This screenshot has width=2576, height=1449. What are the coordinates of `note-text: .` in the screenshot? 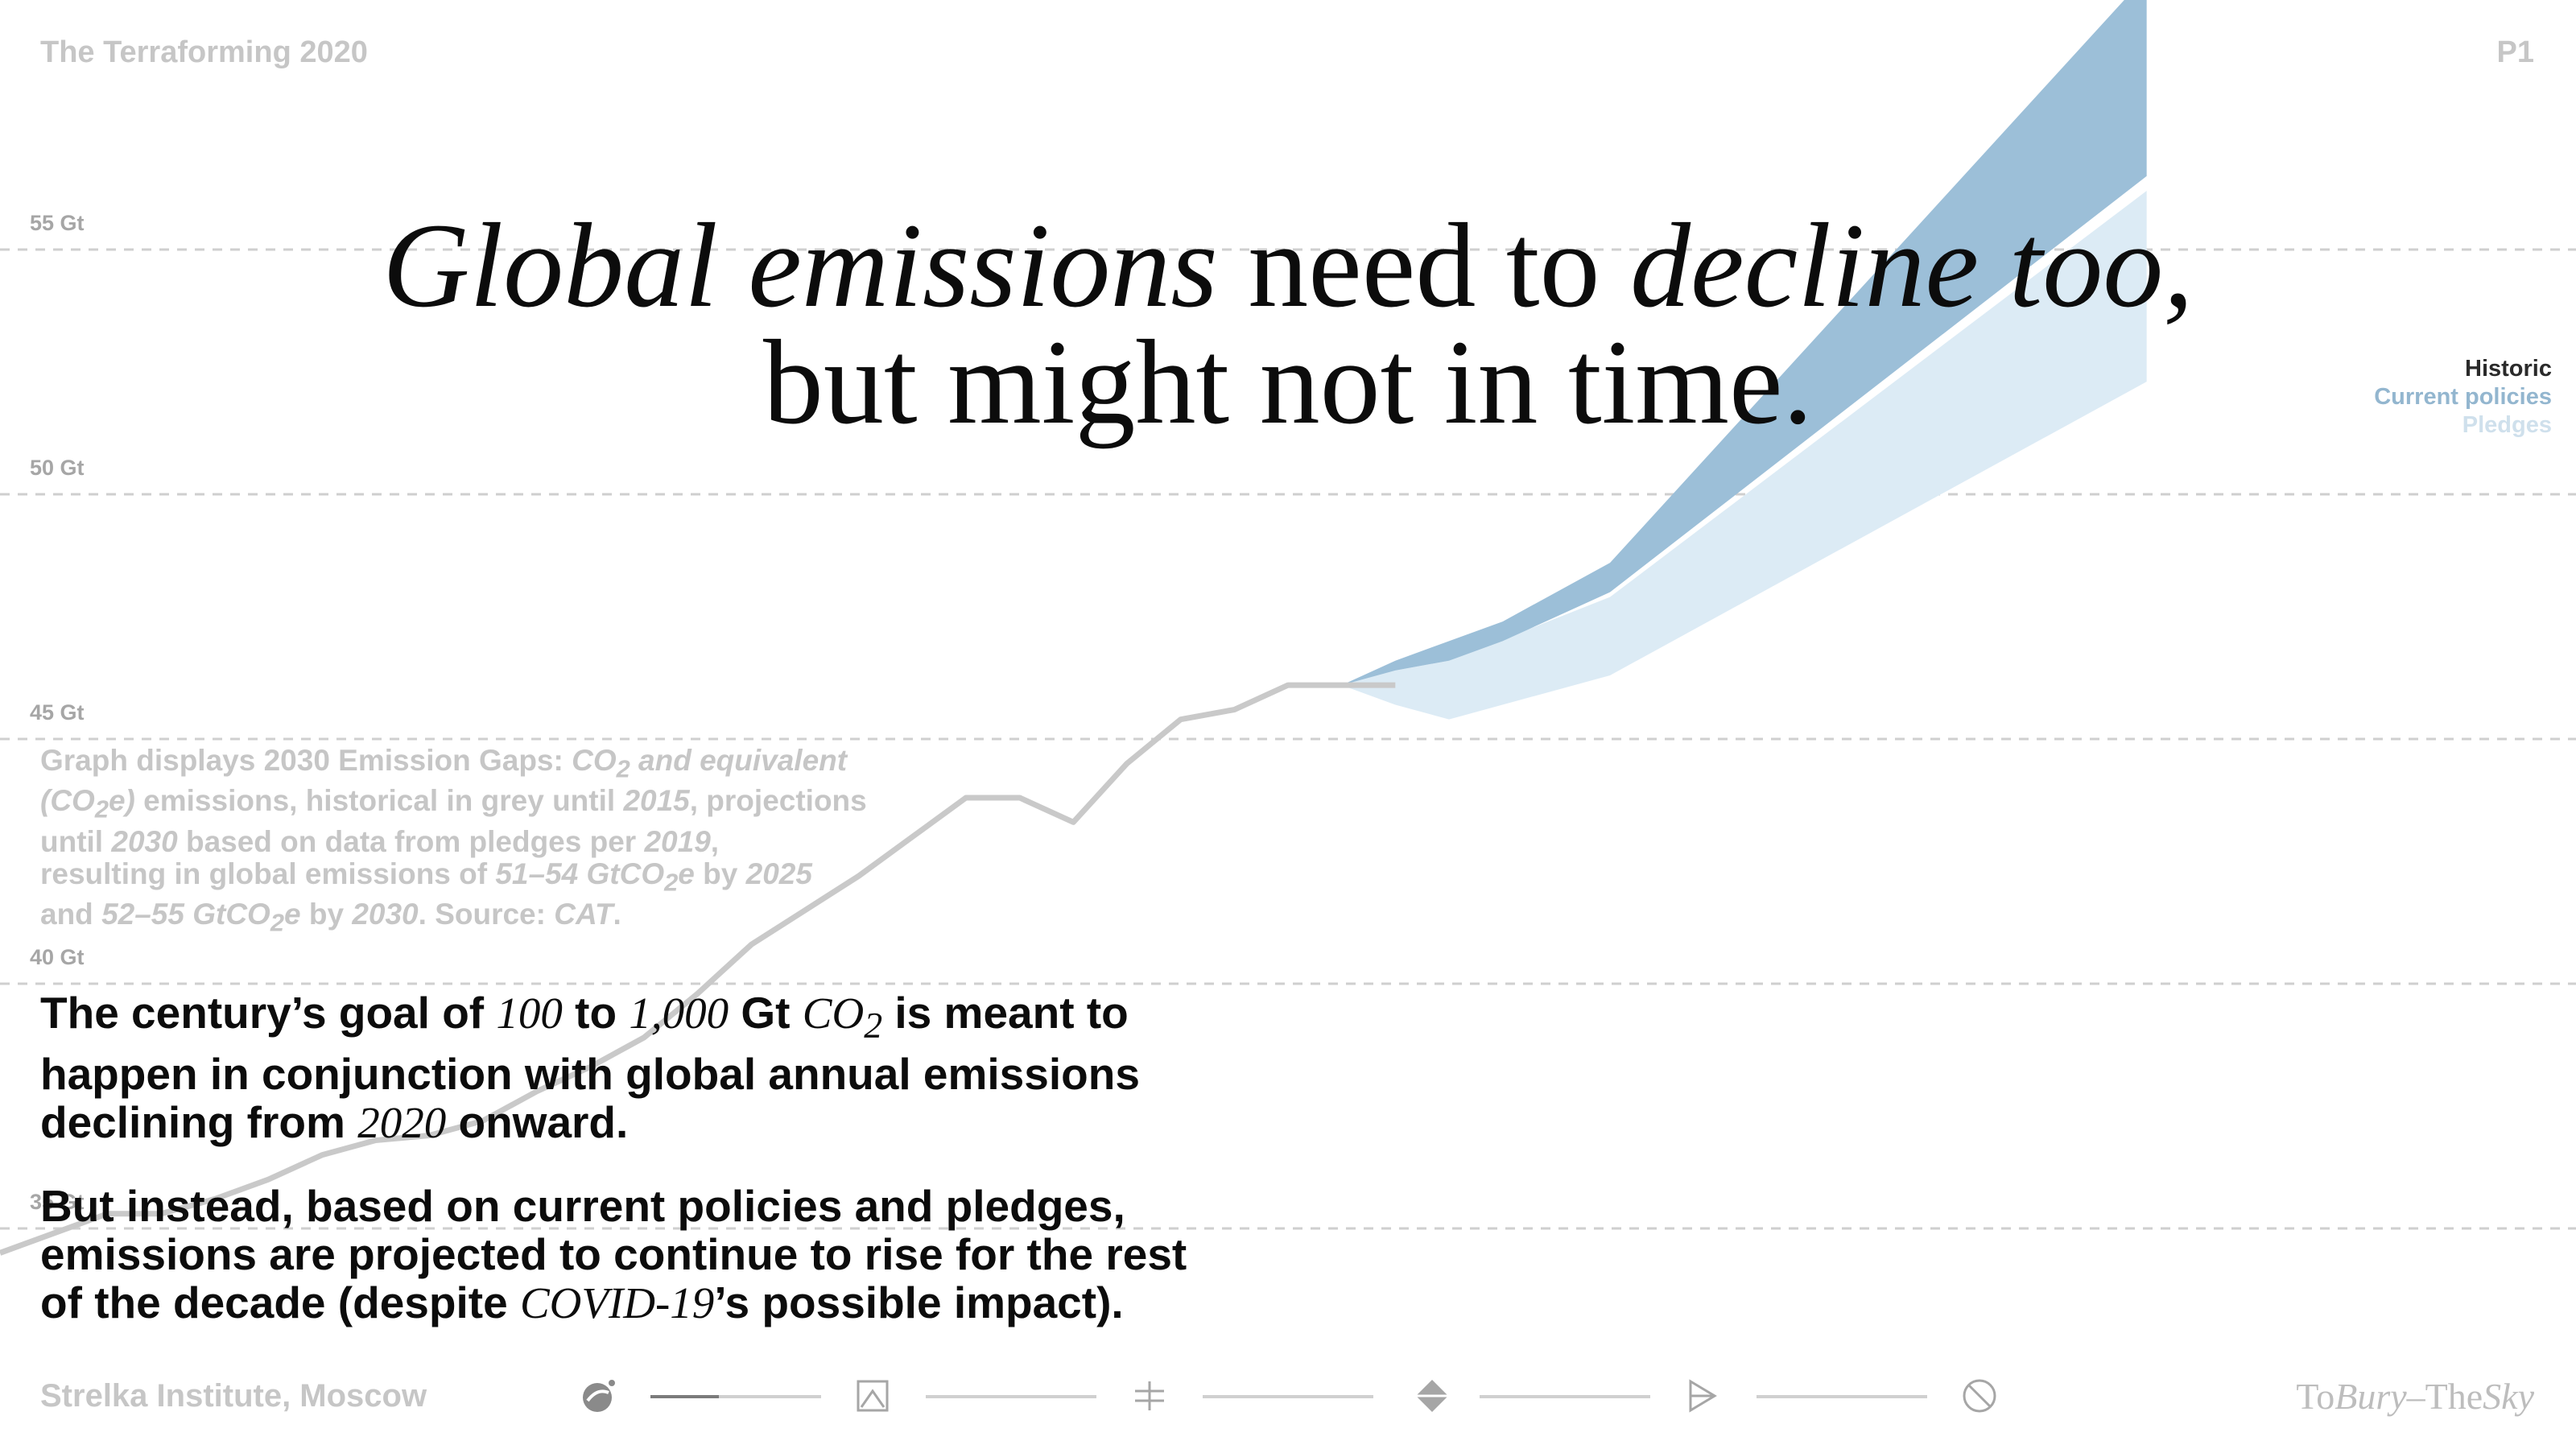 It's located at (617, 914).